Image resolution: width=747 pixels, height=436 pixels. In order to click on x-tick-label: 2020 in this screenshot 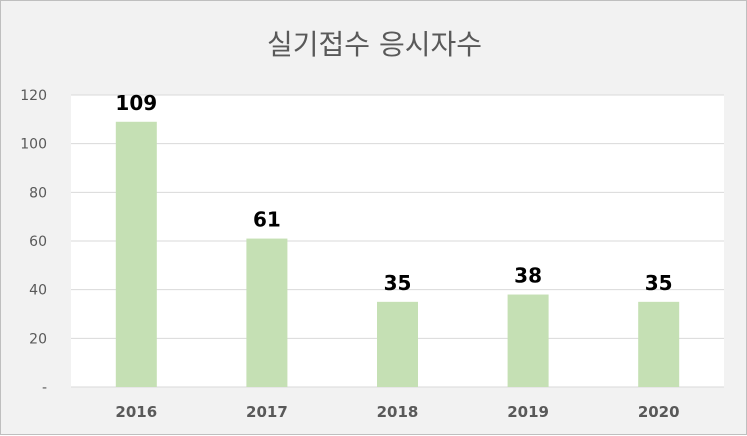, I will do `click(659, 412)`.